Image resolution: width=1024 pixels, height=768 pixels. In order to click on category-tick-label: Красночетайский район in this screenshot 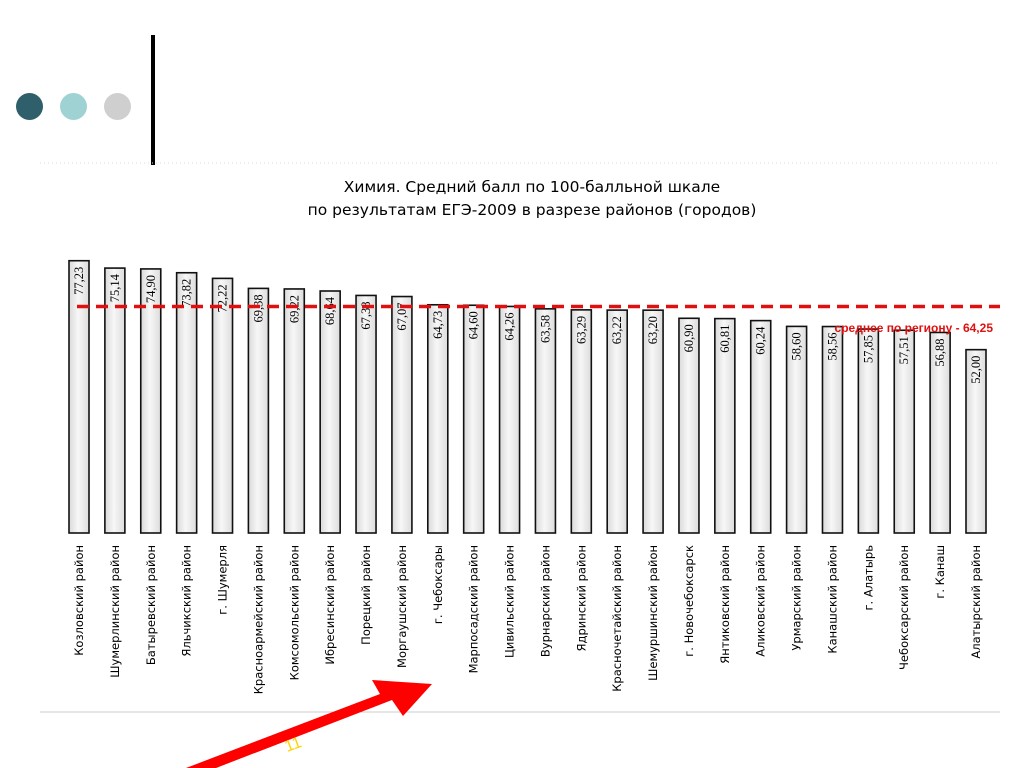, I will do `click(617, 618)`.